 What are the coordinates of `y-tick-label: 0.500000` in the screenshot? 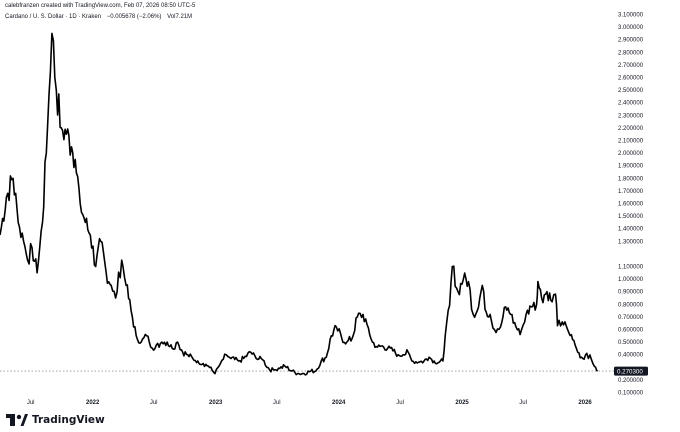 It's located at (631, 343).